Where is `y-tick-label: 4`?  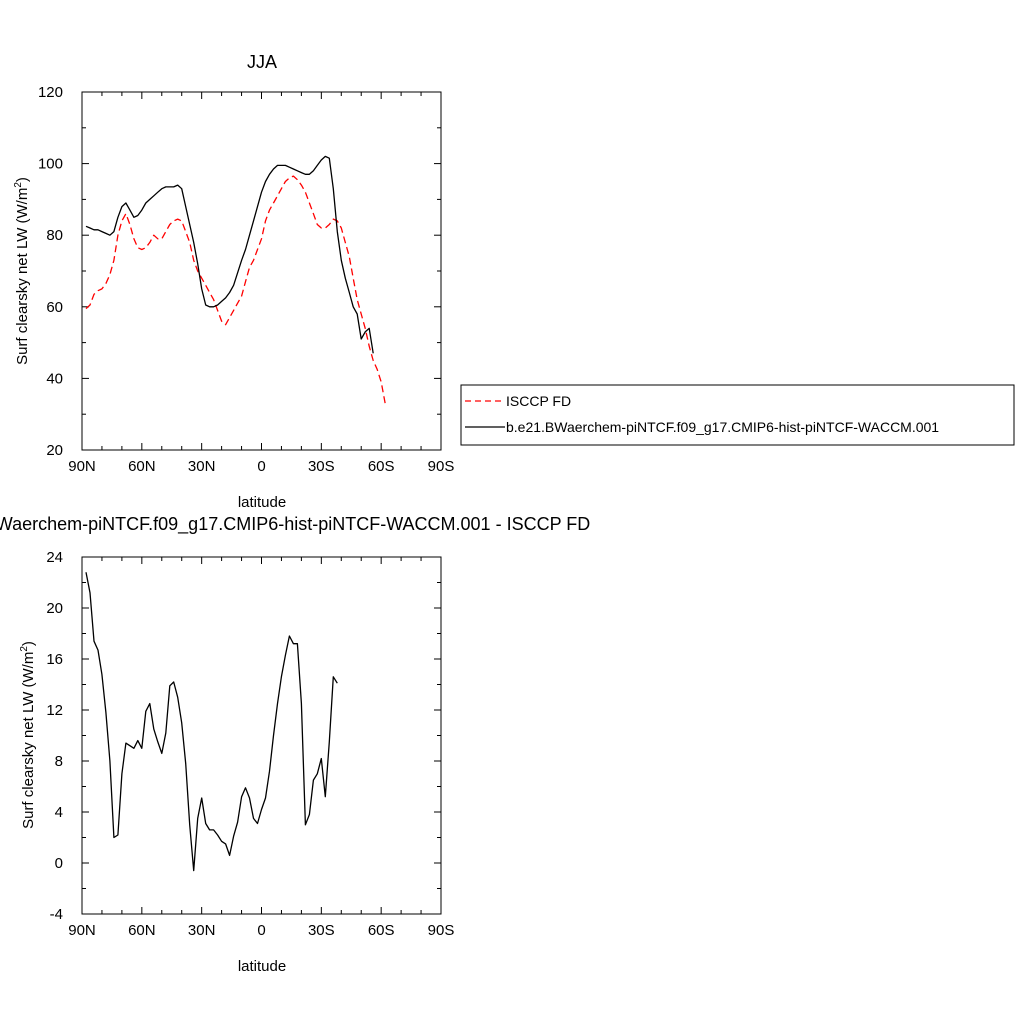 y-tick-label: 4 is located at coordinates (59, 812).